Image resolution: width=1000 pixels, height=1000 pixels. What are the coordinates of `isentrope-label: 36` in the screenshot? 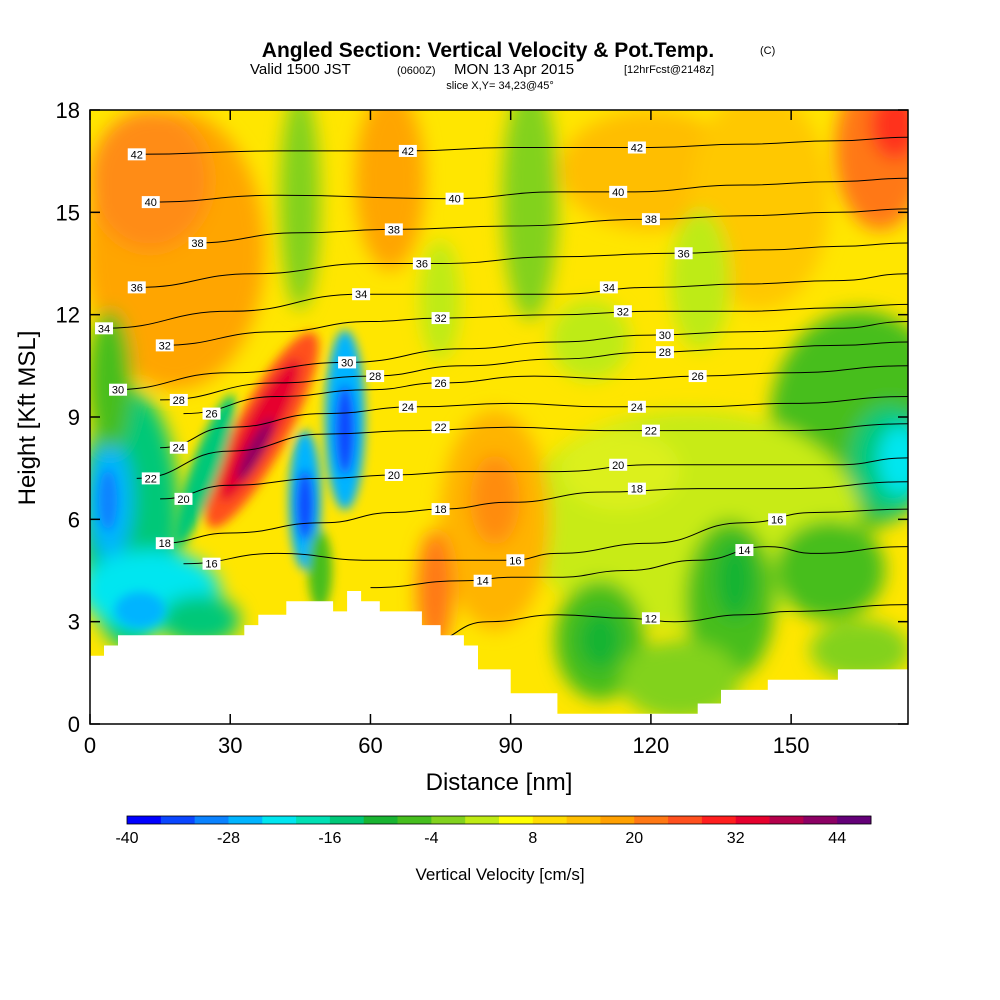 It's located at (683, 253).